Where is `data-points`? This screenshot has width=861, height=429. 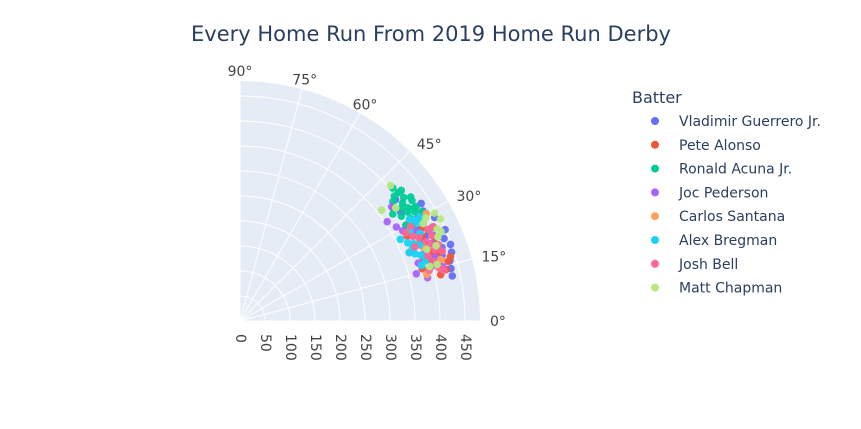 data-points is located at coordinates (417, 231).